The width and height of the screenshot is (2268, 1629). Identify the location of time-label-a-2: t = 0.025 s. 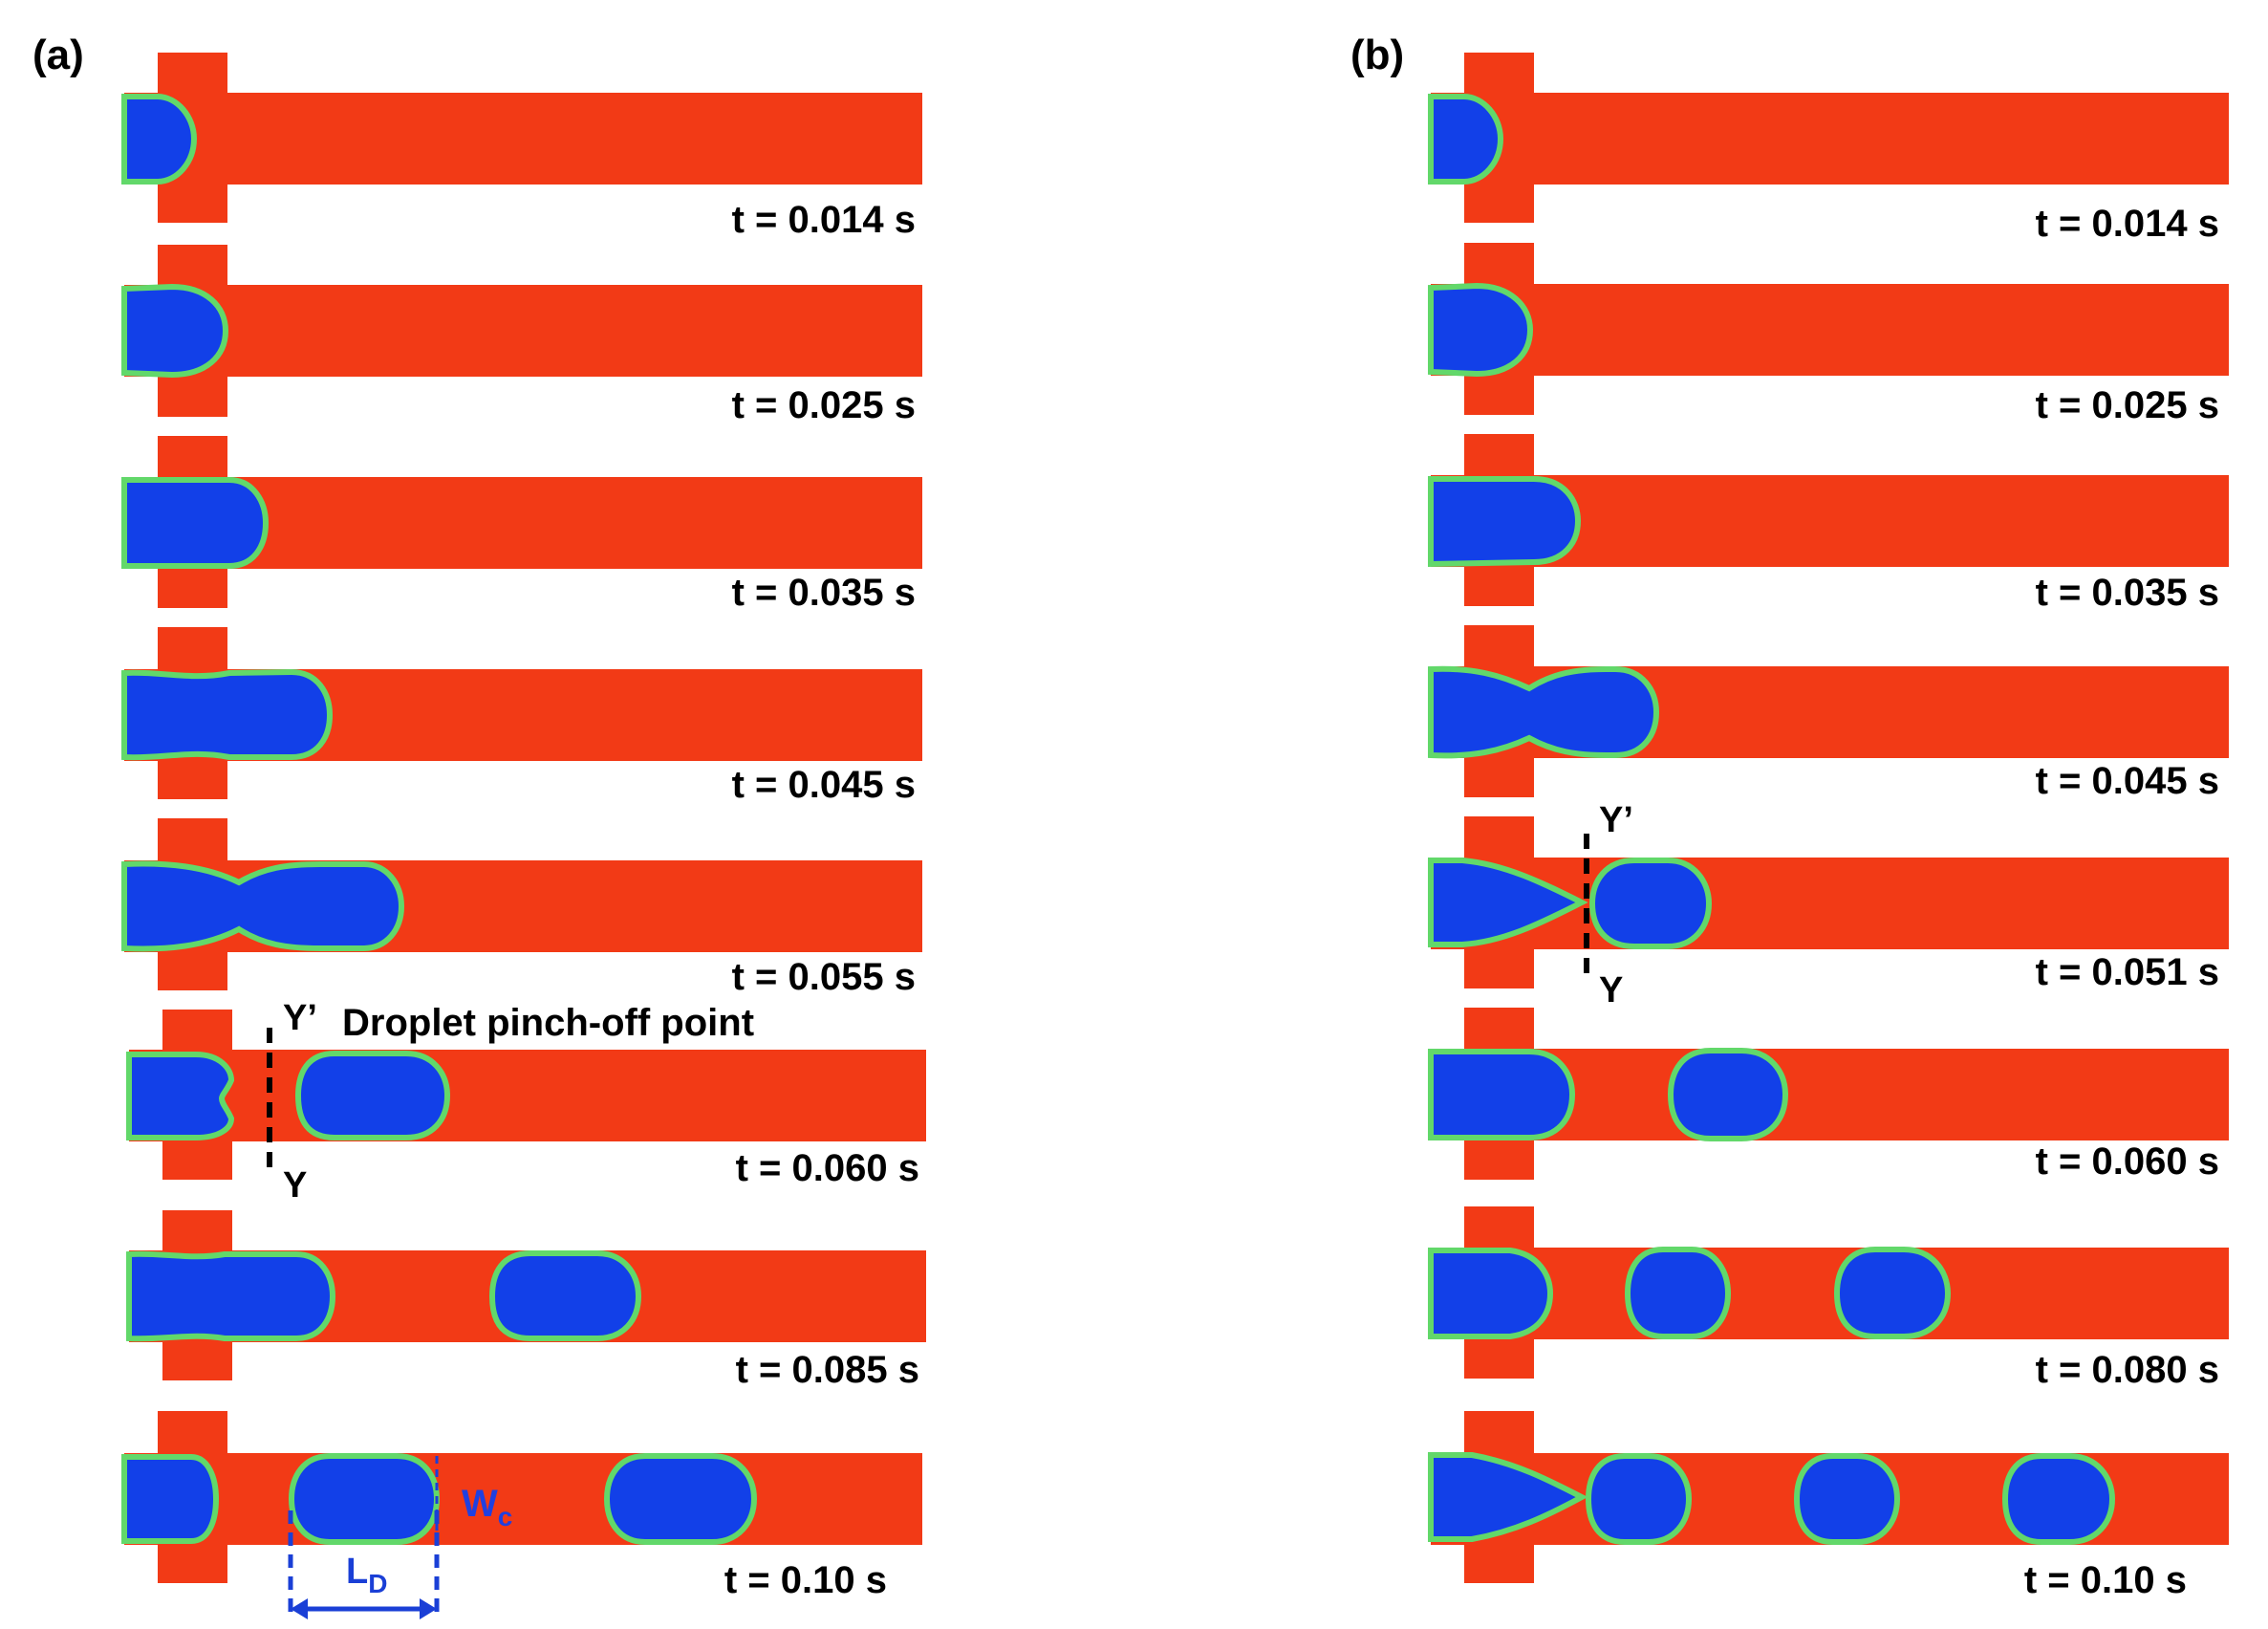
(824, 405).